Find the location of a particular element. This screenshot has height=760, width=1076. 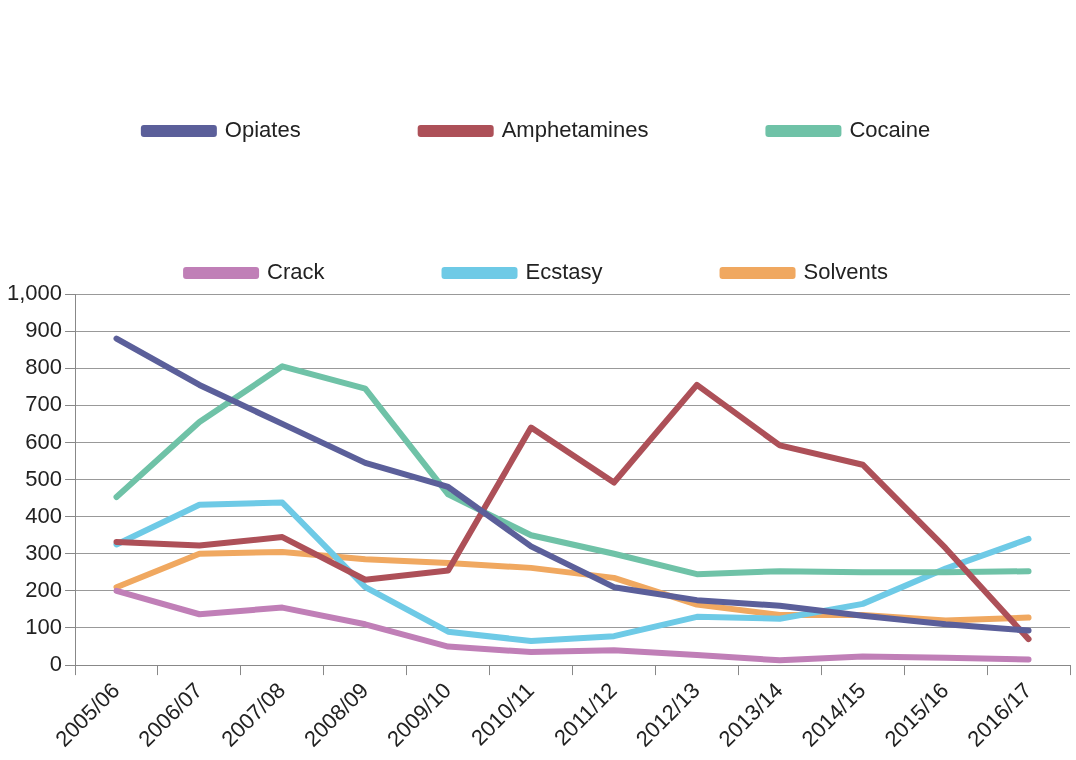

legend-label: Solvents is located at coordinates (845, 272).